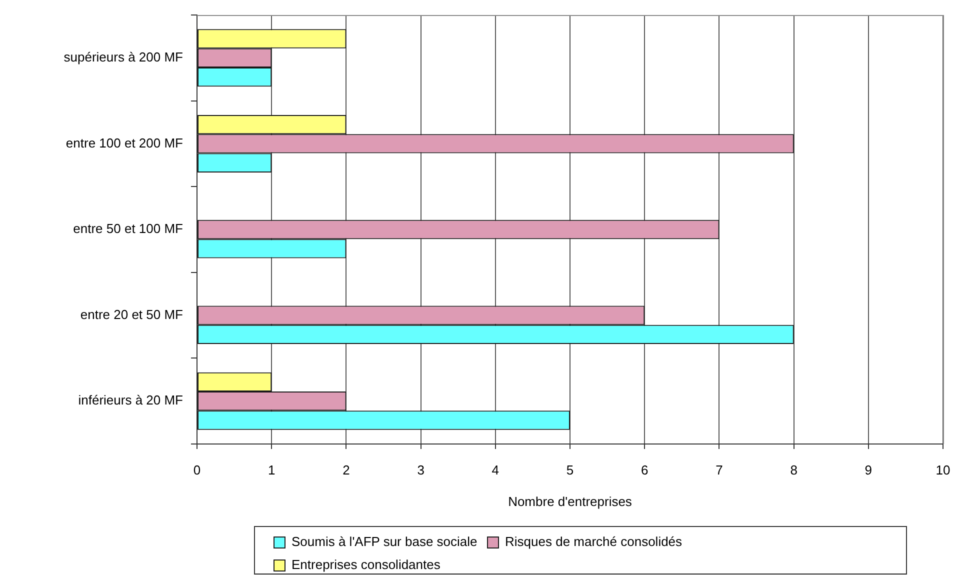 The image size is (956, 575). Describe the element at coordinates (385, 542) in the screenshot. I see `legend-label: Soumis à l'AFP sur base sociale` at that location.